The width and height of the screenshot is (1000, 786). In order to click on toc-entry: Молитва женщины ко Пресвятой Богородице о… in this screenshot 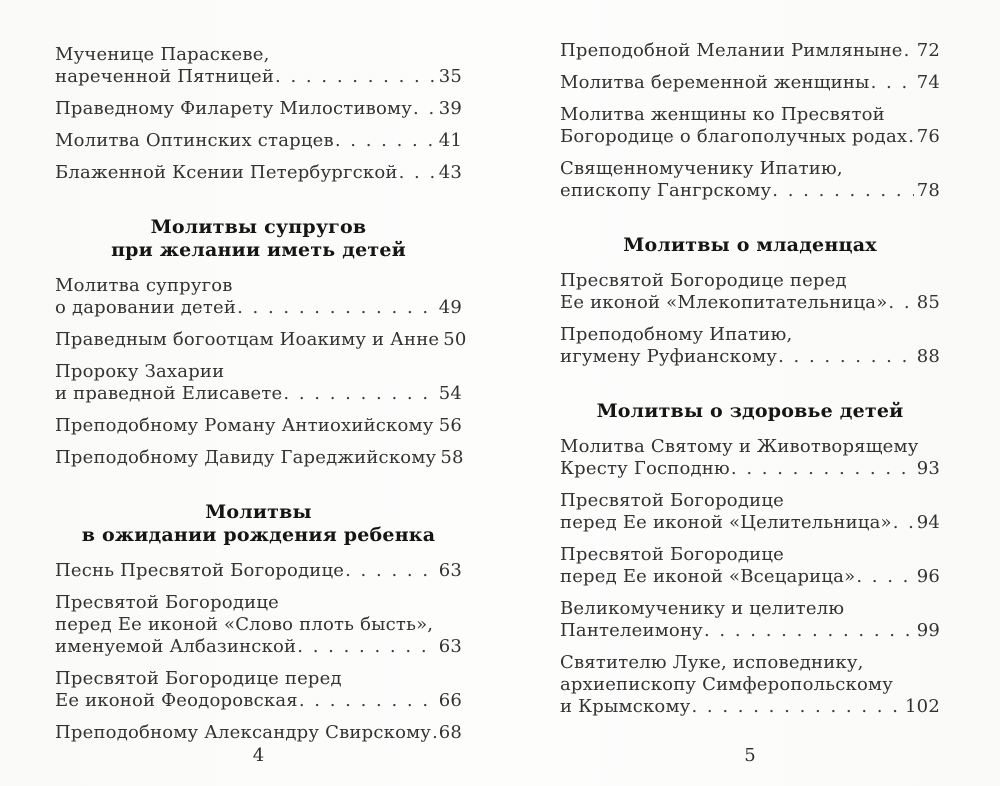, I will do `click(750, 126)`.